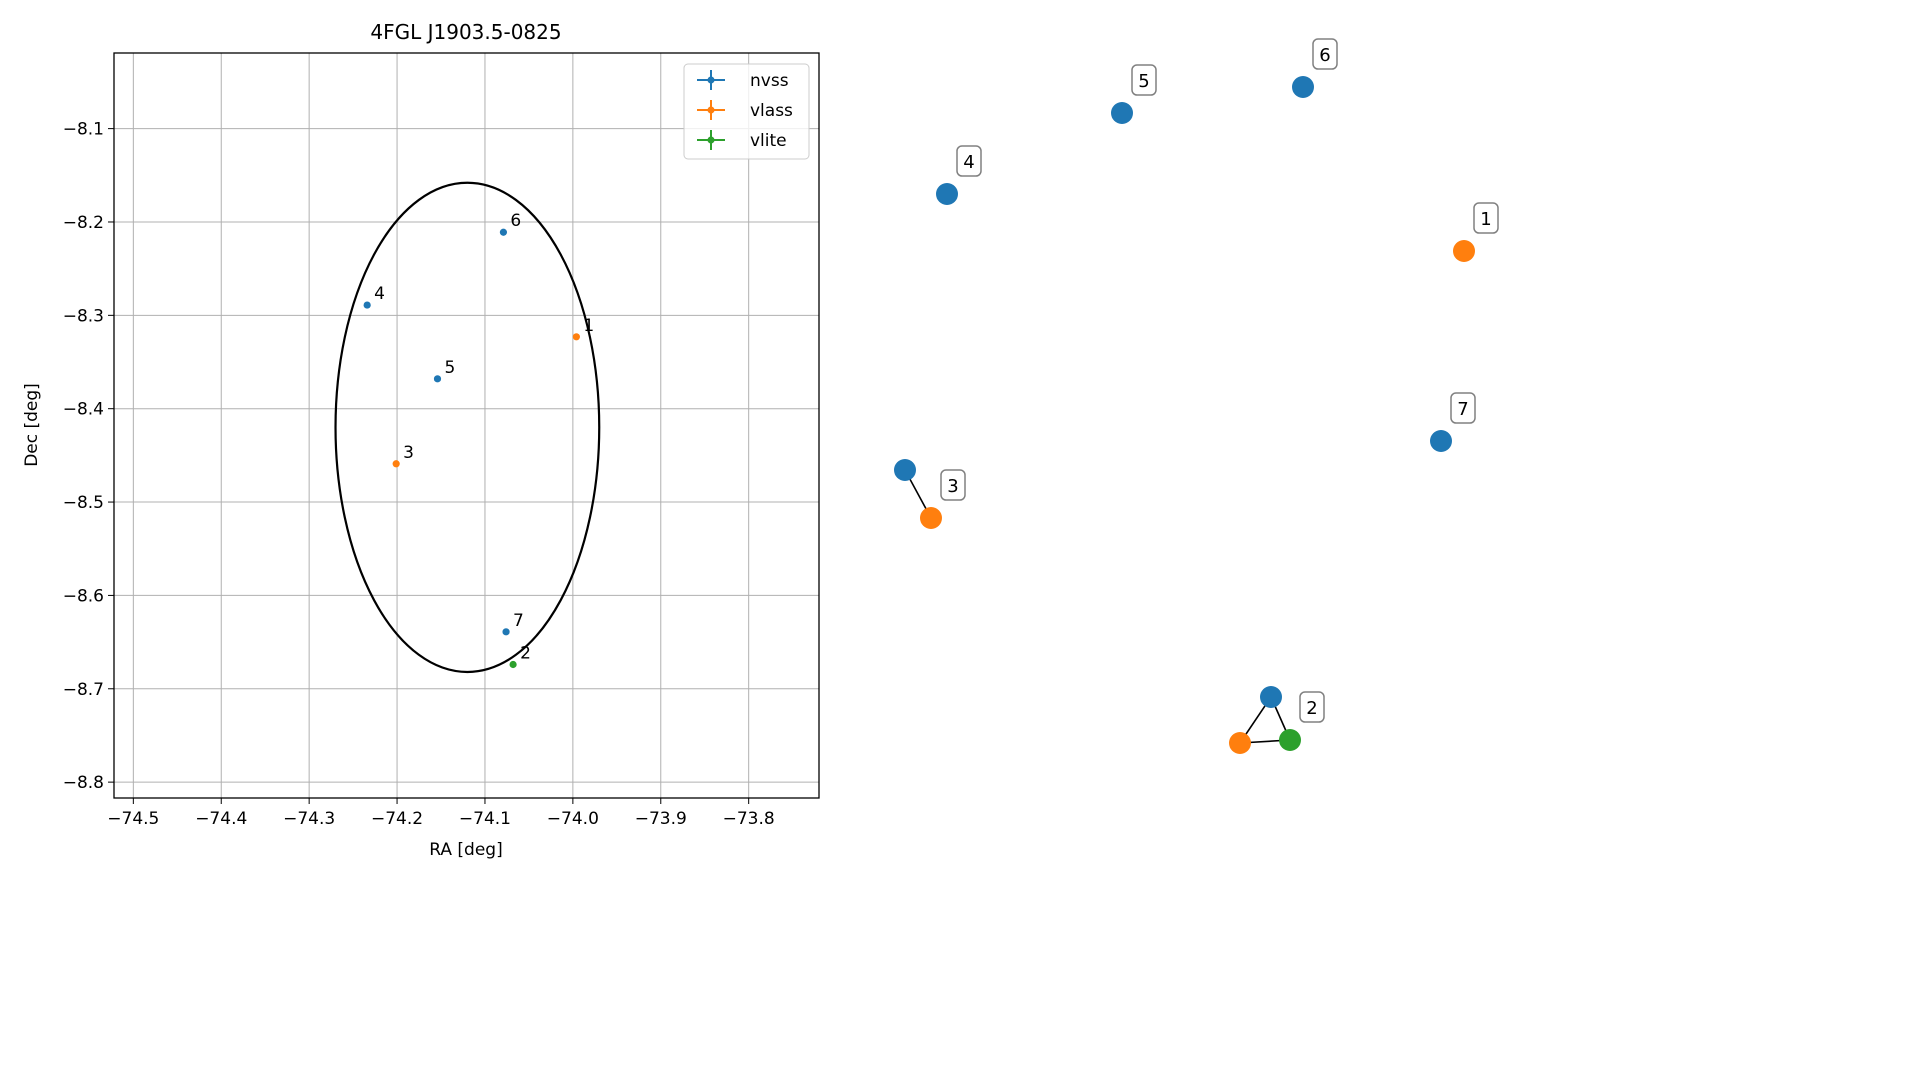 This screenshot has height=1080, width=1919. What do you see at coordinates (525, 653) in the screenshot?
I see `point-label: 2` at bounding box center [525, 653].